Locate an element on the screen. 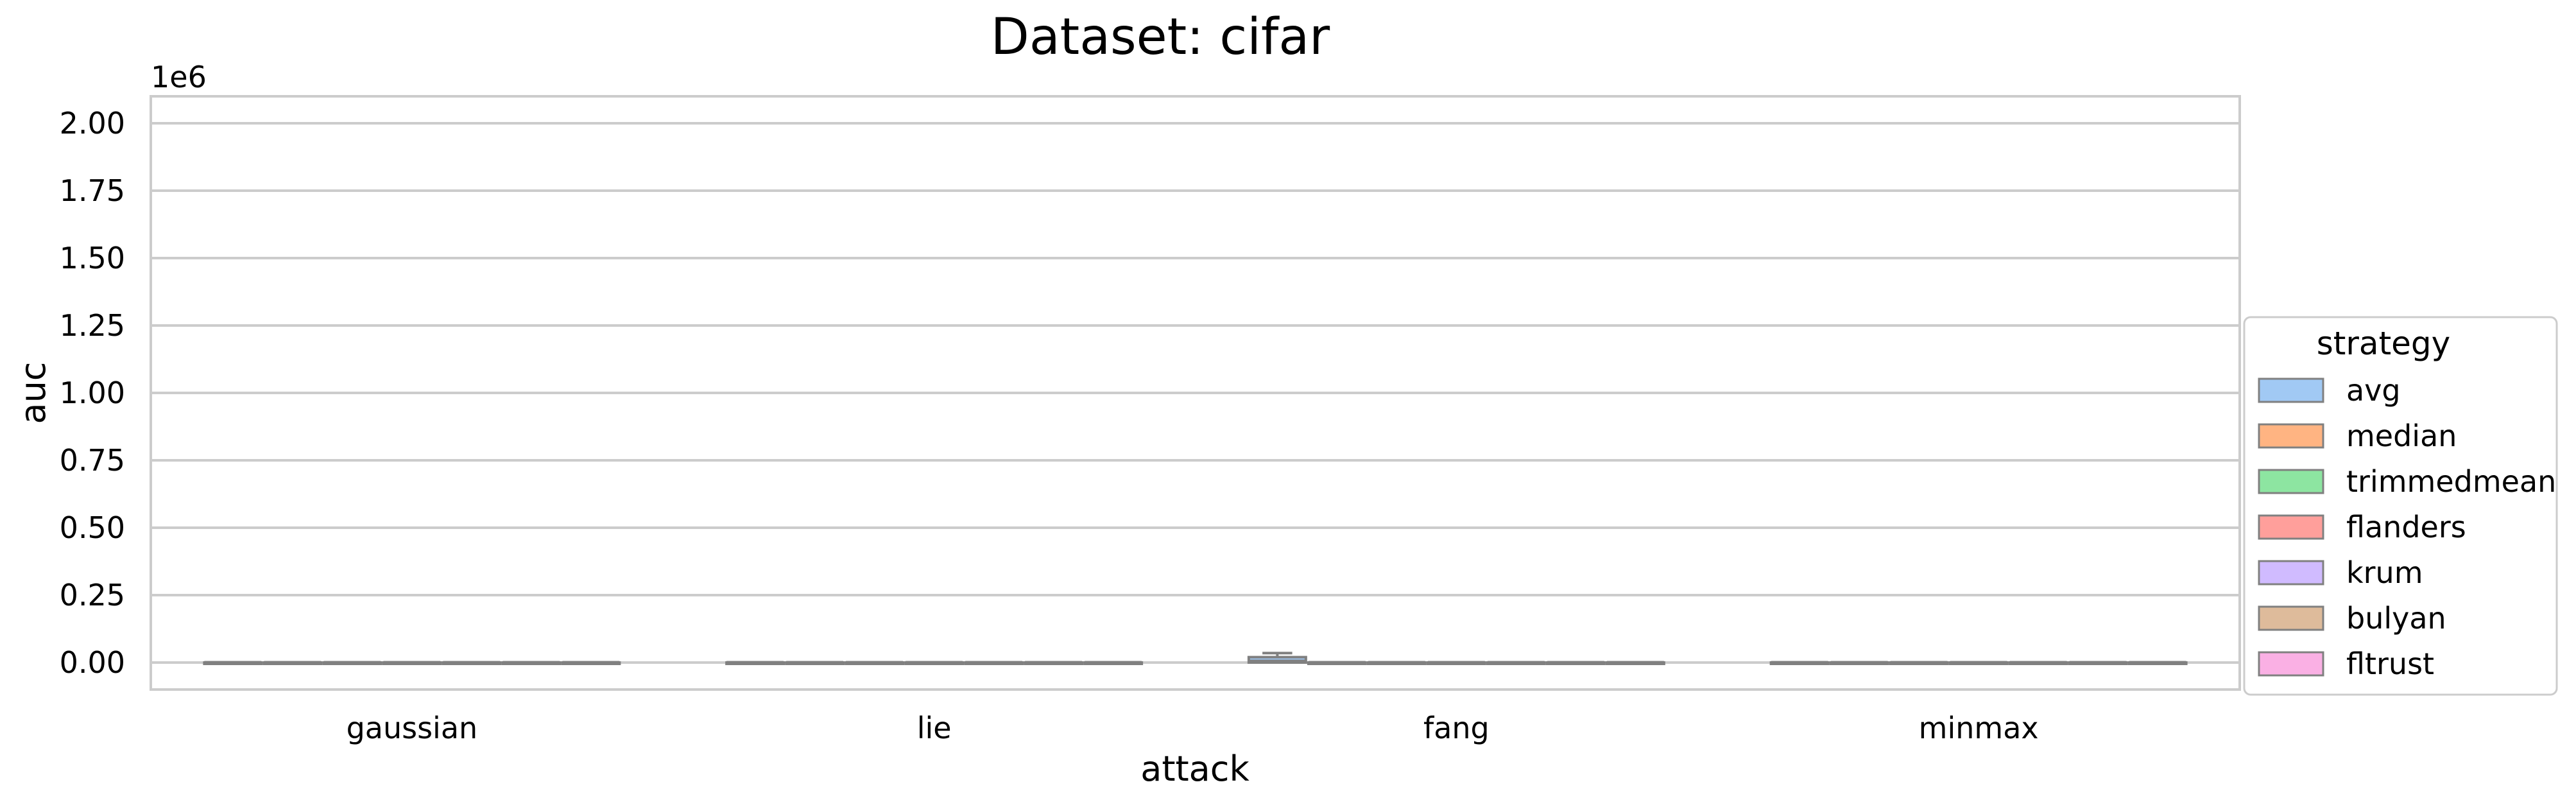  y-tick-labels: 0.00 0.25 0.50 0.75 1.00 1.25 1.50 1.75 2.00 is located at coordinates (92, 393).